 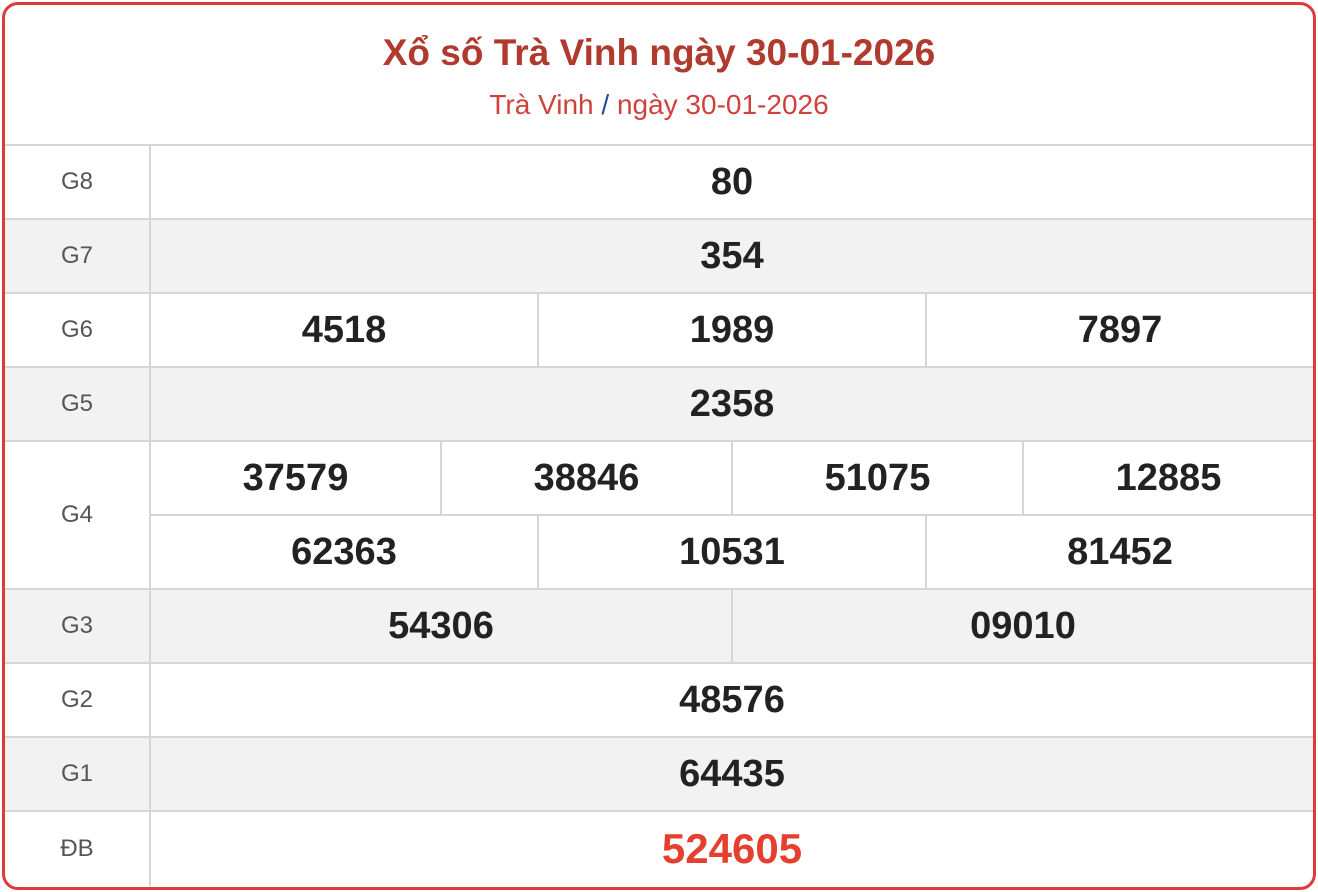 I want to click on prize-number: 80, so click(x=732, y=181).